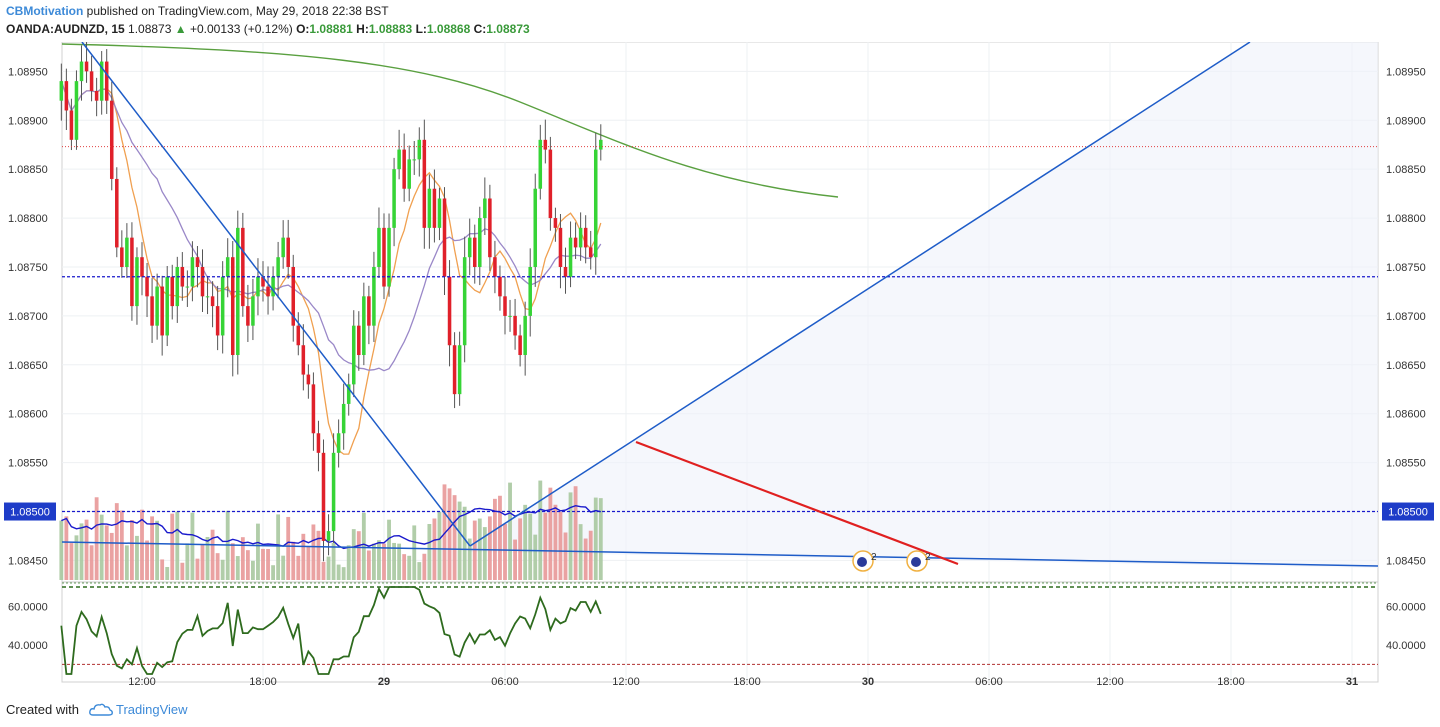 This screenshot has height=727, width=1440. Describe the element at coordinates (1110, 682) in the screenshot. I see `x-tick: 12:00` at that location.